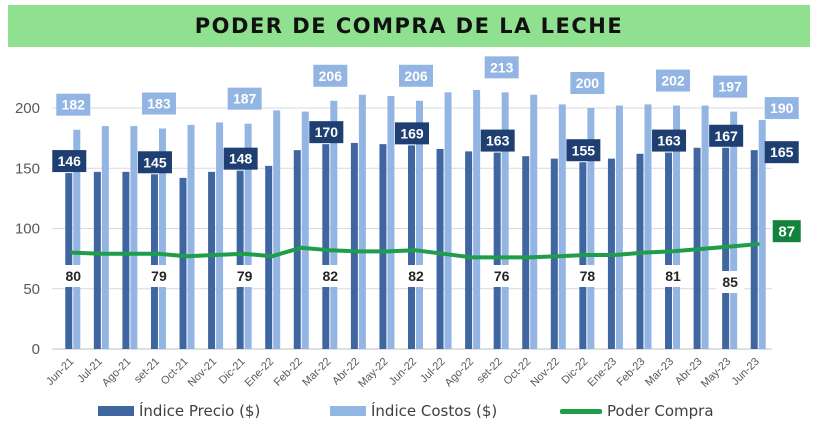  What do you see at coordinates (200, 411) in the screenshot?
I see `legend-label-precio: Índice Precio ($)` at bounding box center [200, 411].